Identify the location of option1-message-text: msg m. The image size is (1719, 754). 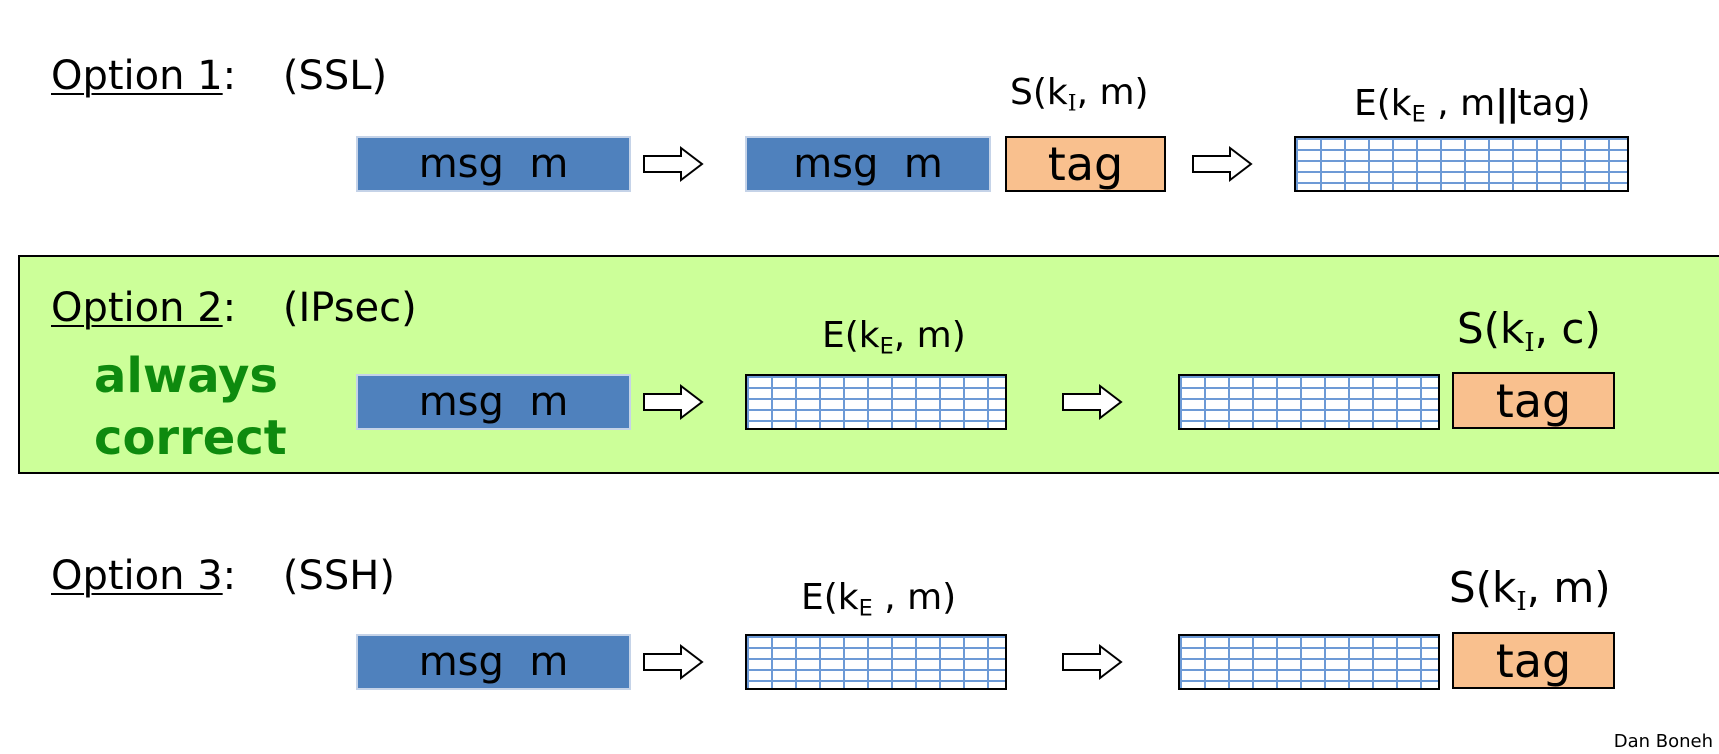
(493, 164).